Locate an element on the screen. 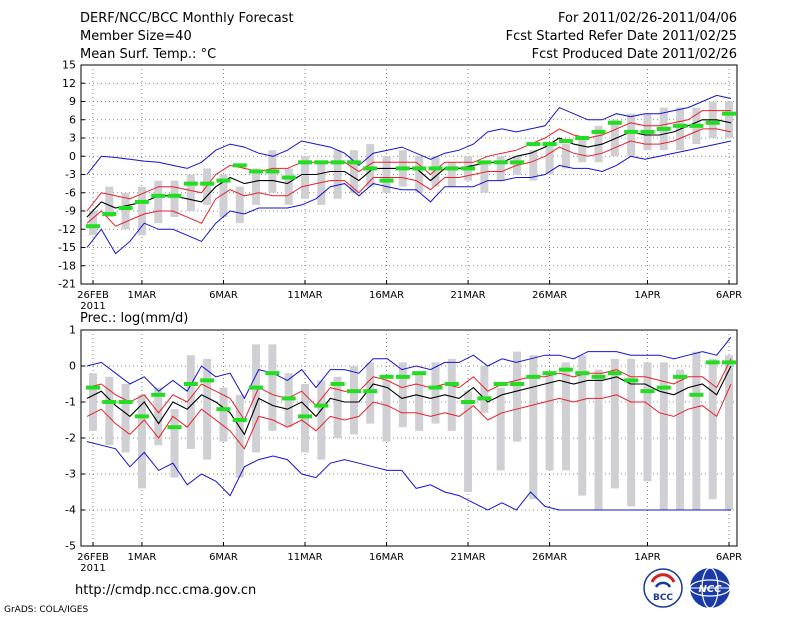  temp-ytick-label: -21 is located at coordinates (67, 284).